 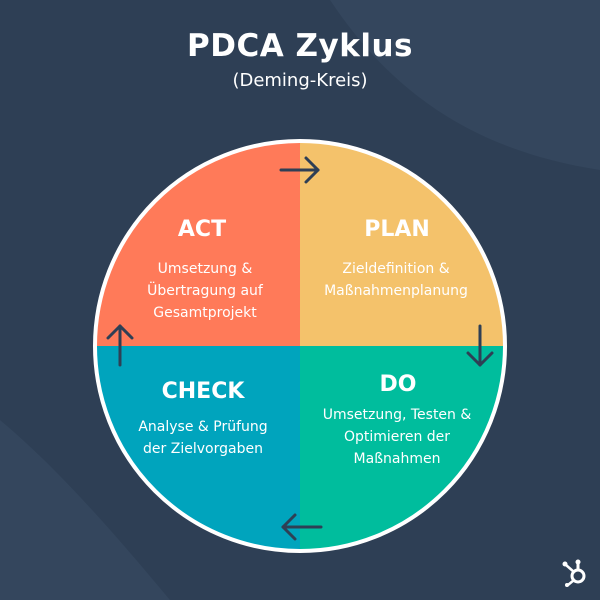 I want to click on do-line-2: Optimieren der, so click(x=397, y=437).